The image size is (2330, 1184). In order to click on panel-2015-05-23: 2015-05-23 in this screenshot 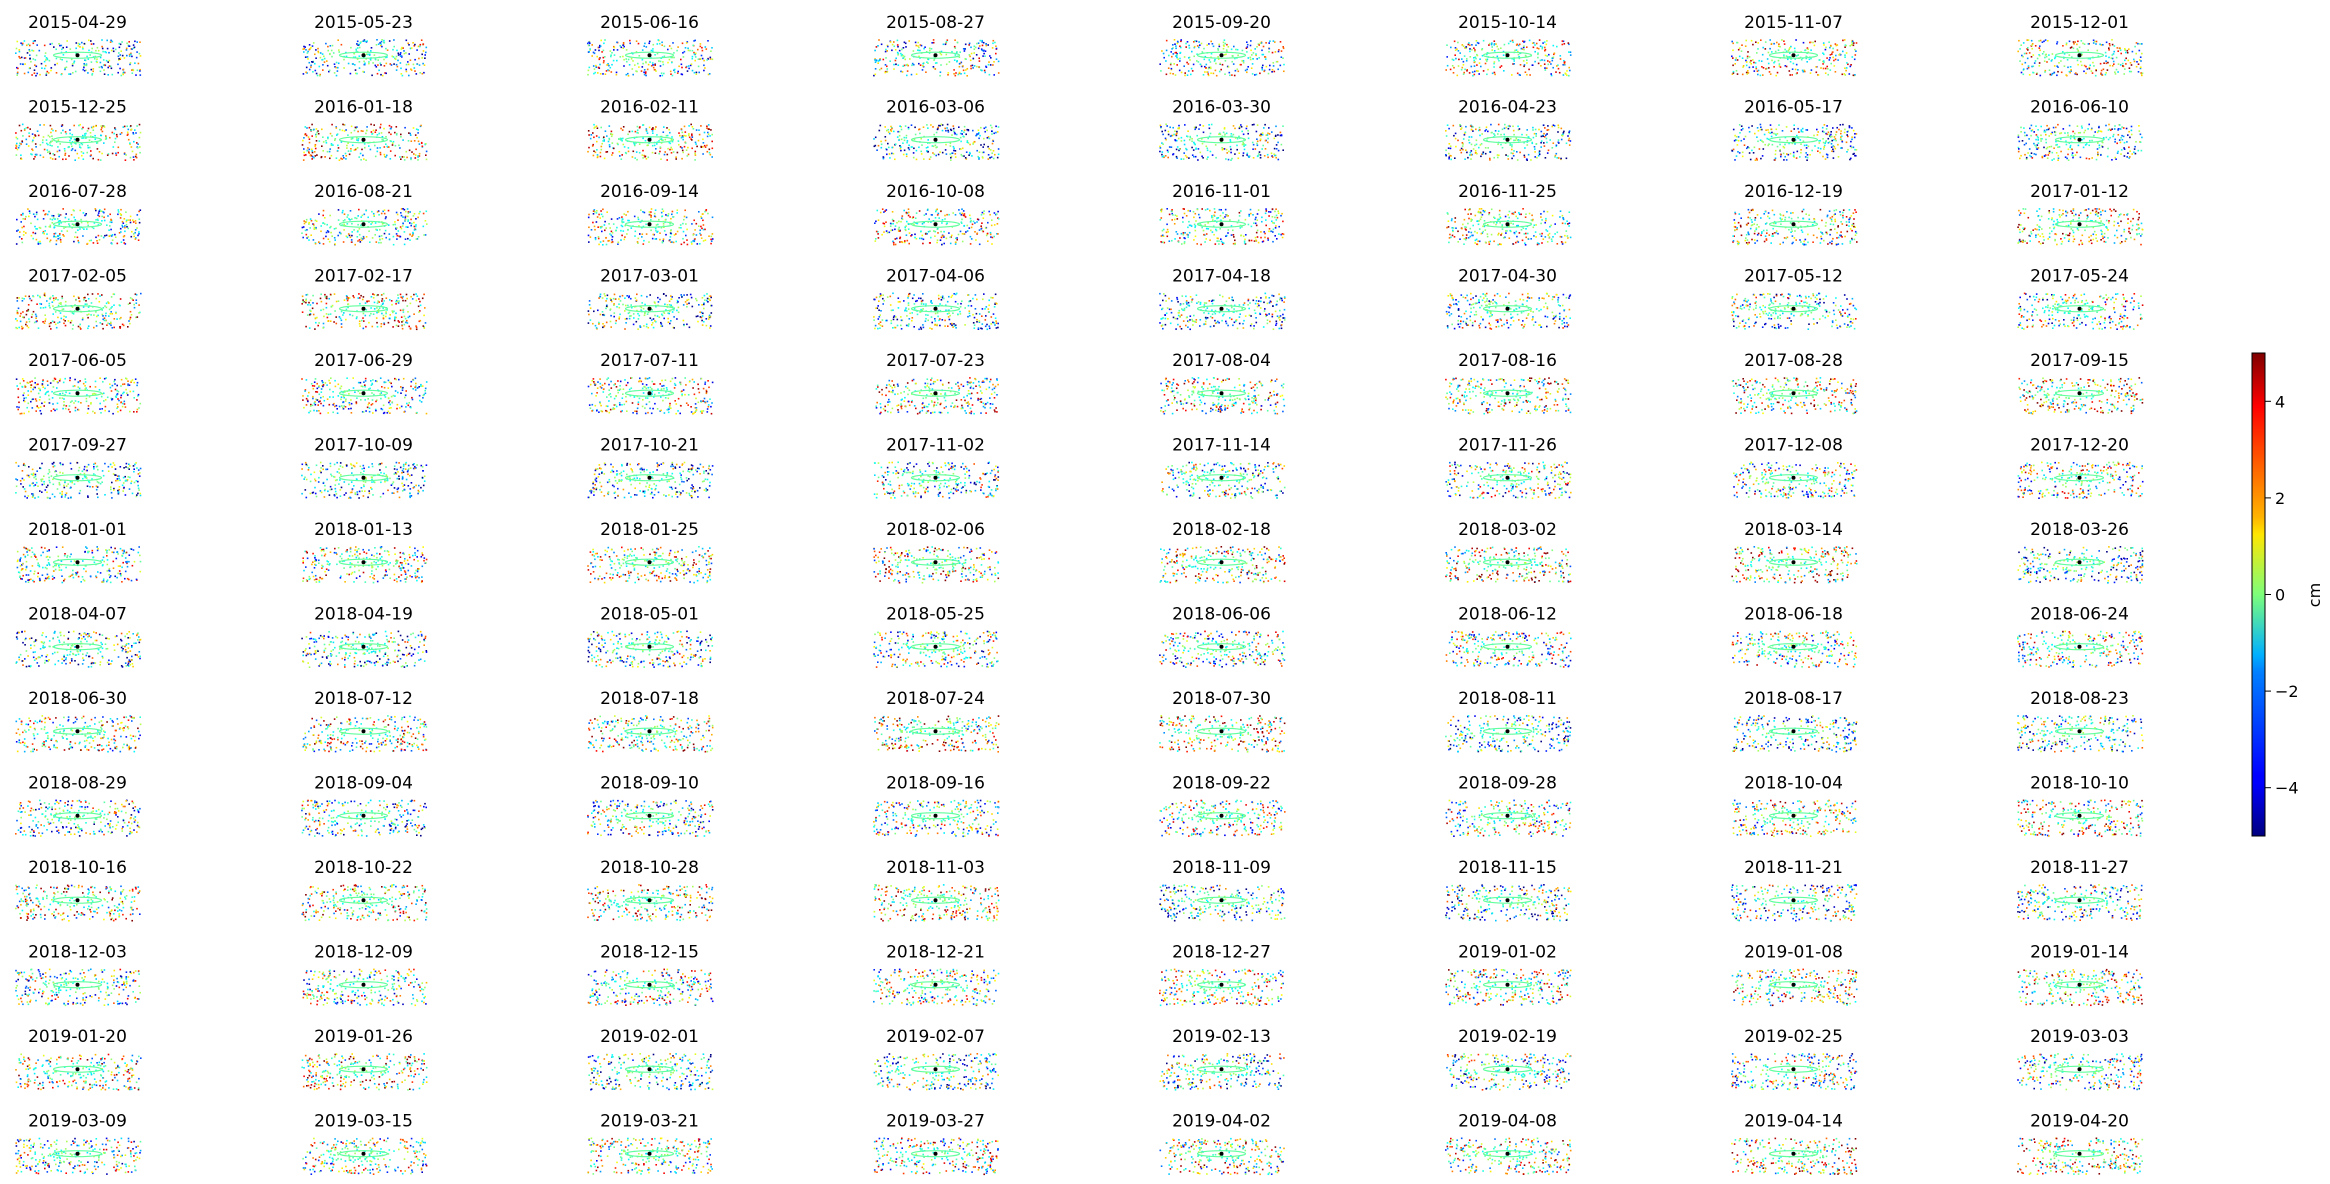, I will do `click(364, 45)`.